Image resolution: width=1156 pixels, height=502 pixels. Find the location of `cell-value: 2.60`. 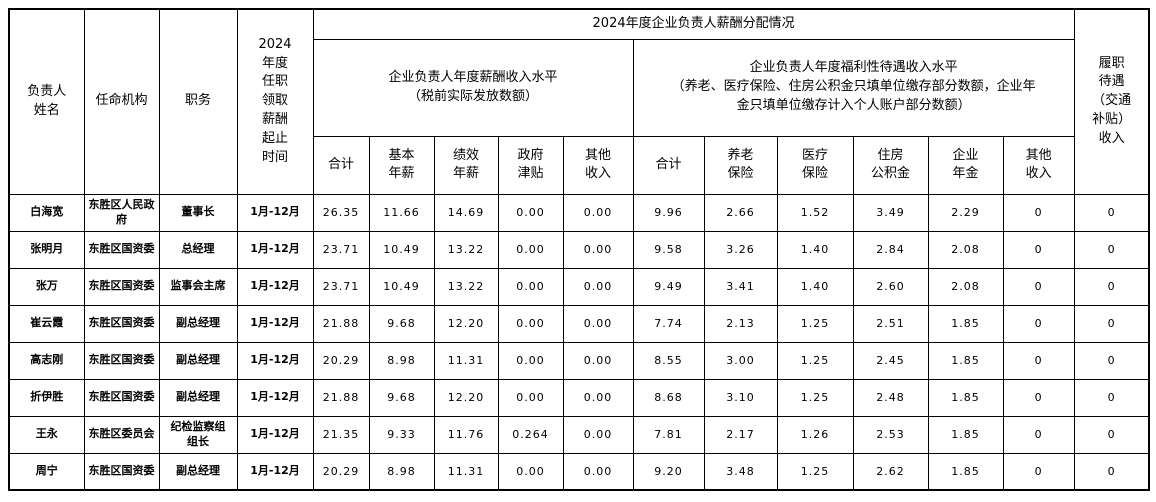

cell-value: 2.60 is located at coordinates (890, 286).